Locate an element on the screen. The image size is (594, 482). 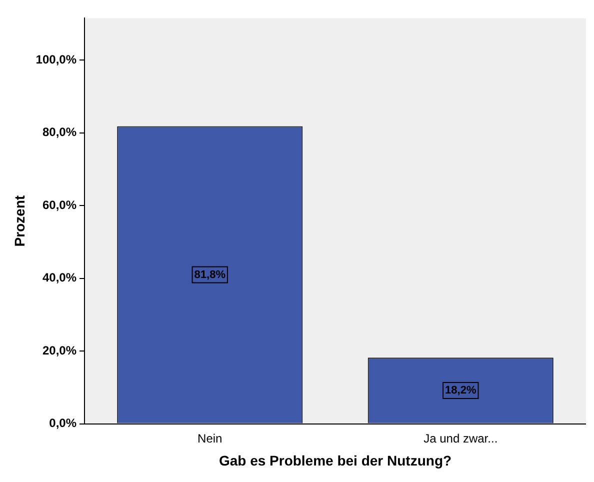
x-axis-title: Gab es Probleme bei der Nutzung? is located at coordinates (335, 460).